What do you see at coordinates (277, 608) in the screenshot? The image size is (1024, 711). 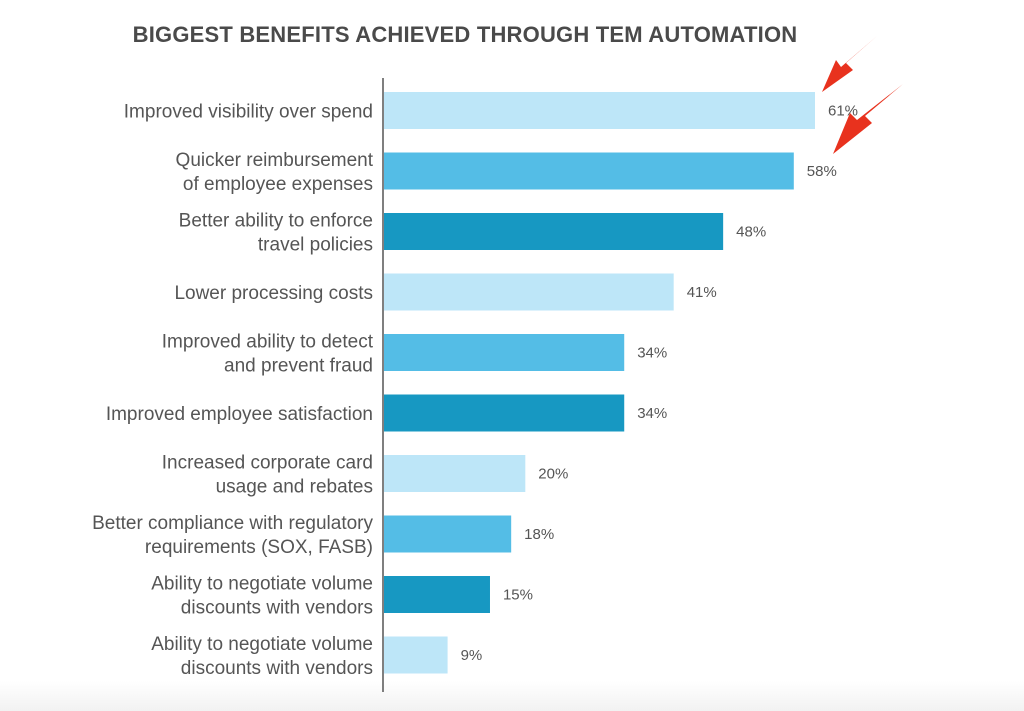 I see `category-label-9-line-2: discounts with vendors` at bounding box center [277, 608].